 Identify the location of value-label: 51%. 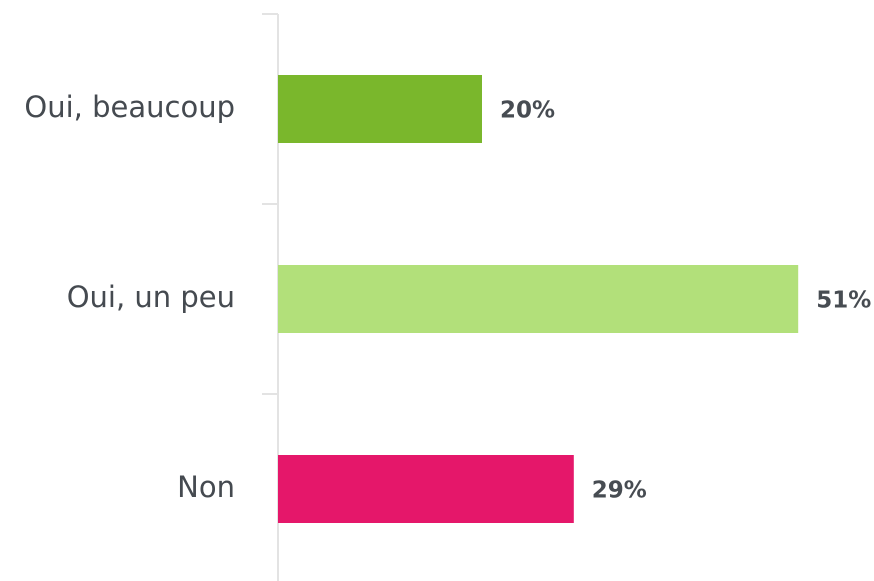
(843, 301).